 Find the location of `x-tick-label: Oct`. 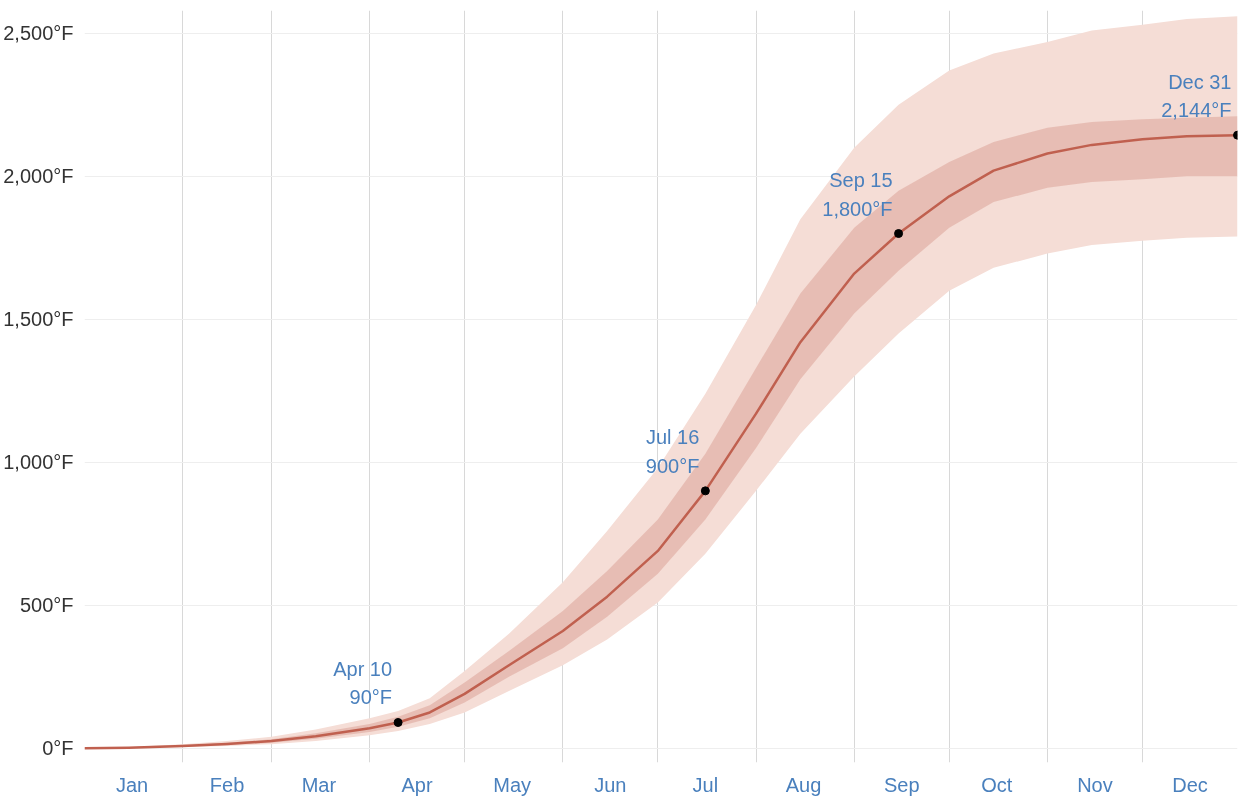

x-tick-label: Oct is located at coordinates (997, 784).